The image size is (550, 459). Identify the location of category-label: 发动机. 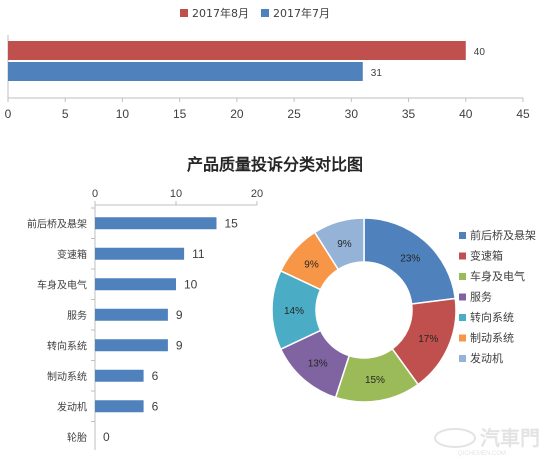
(72, 406).